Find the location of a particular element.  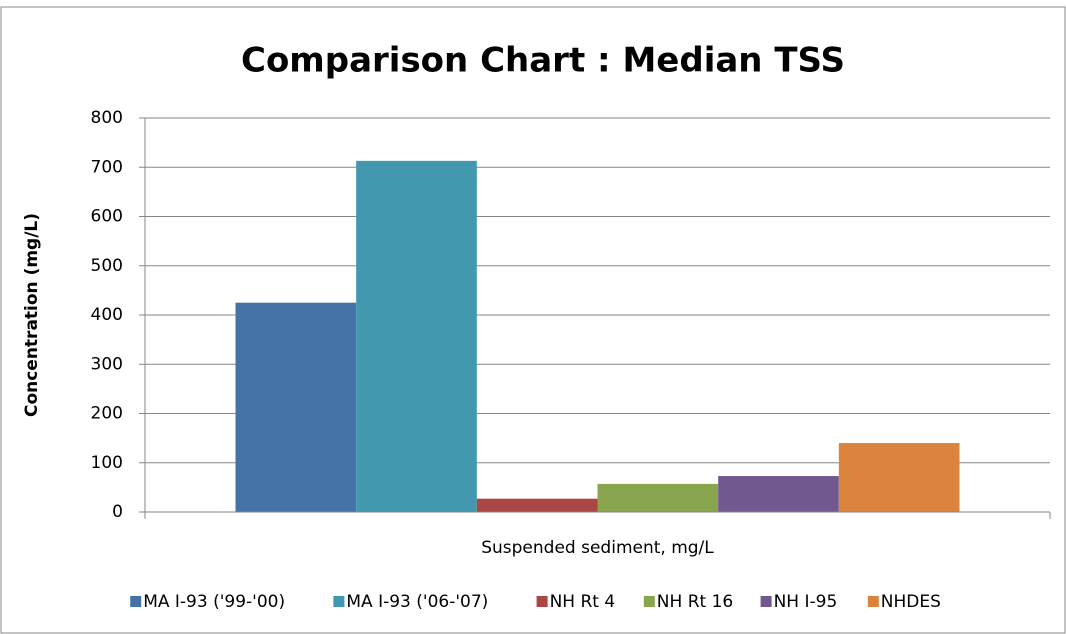

y-tick-label: 600 is located at coordinates (107, 217).